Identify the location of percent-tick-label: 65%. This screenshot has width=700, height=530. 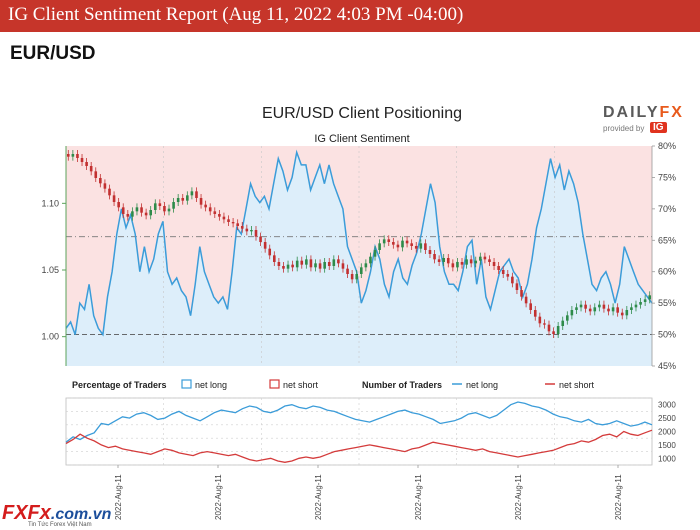
(667, 240).